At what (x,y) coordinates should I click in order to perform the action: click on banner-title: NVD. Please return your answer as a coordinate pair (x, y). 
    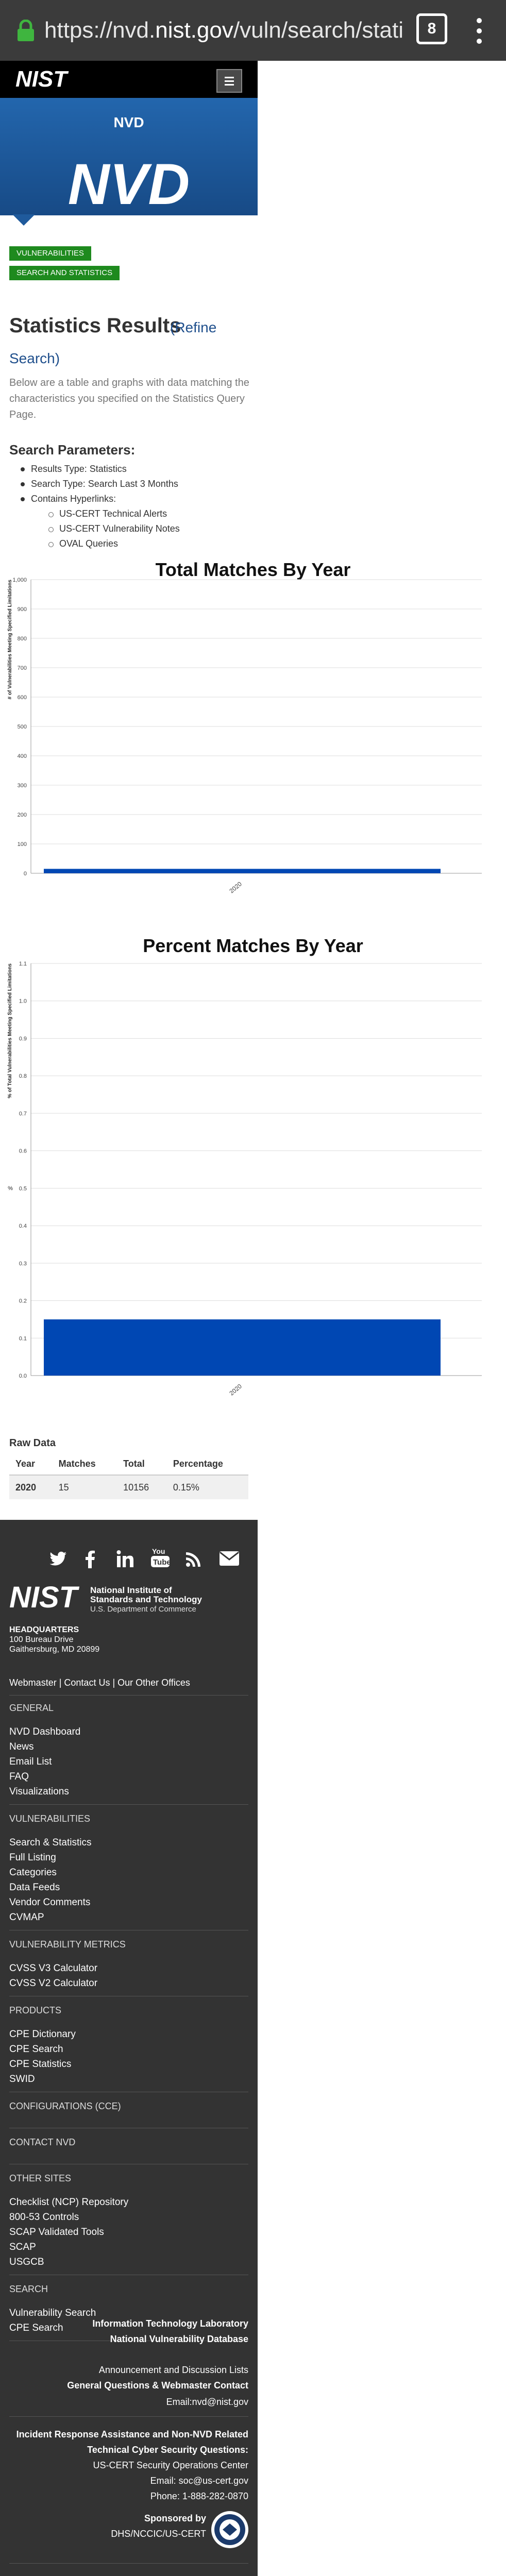
    Looking at the image, I should click on (128, 122).